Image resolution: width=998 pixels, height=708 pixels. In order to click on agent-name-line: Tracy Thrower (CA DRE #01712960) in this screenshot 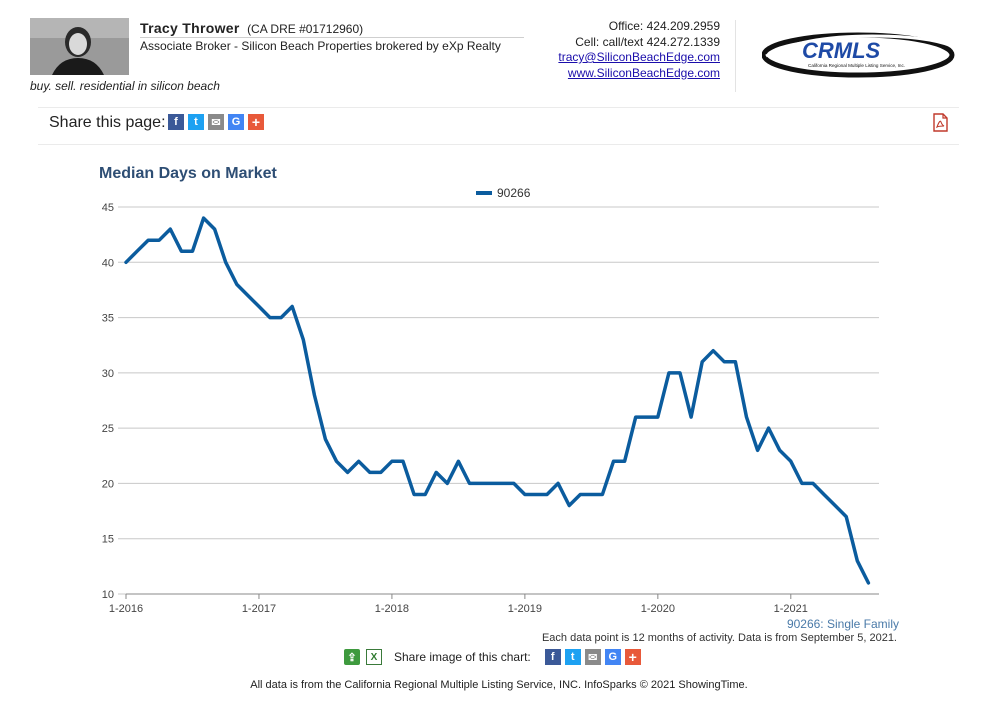, I will do `click(251, 29)`.